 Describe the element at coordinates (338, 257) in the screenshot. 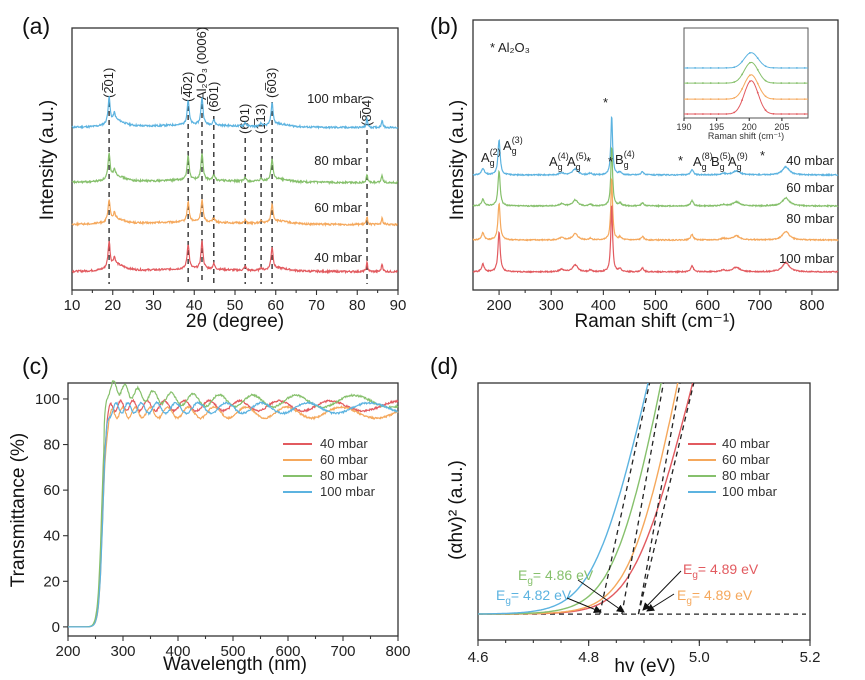

I see `xrd-series-label: 40 mbar` at that location.